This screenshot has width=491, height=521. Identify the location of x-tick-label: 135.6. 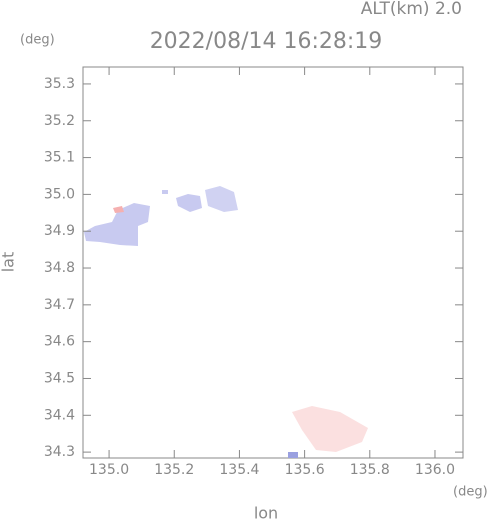
(305, 470).